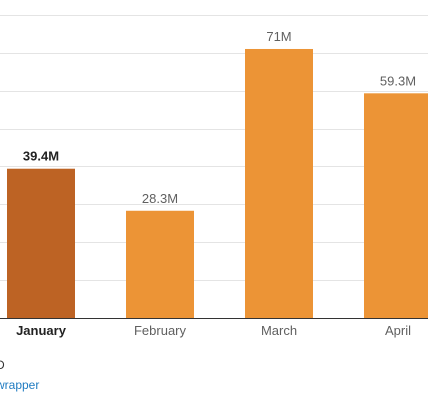 The width and height of the screenshot is (428, 400). Describe the element at coordinates (278, 36) in the screenshot. I see `data-label-march: 71M` at that location.